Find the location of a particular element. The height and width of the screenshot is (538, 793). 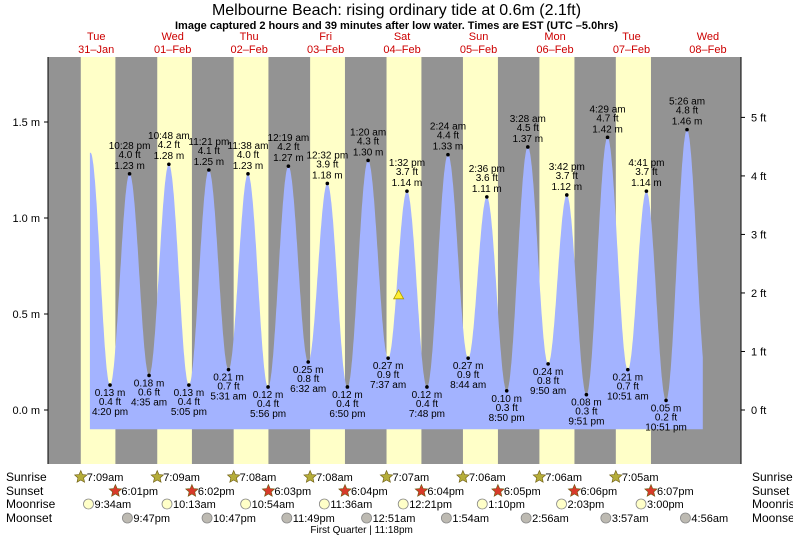

day-name-label: Mon is located at coordinates (554, 37).